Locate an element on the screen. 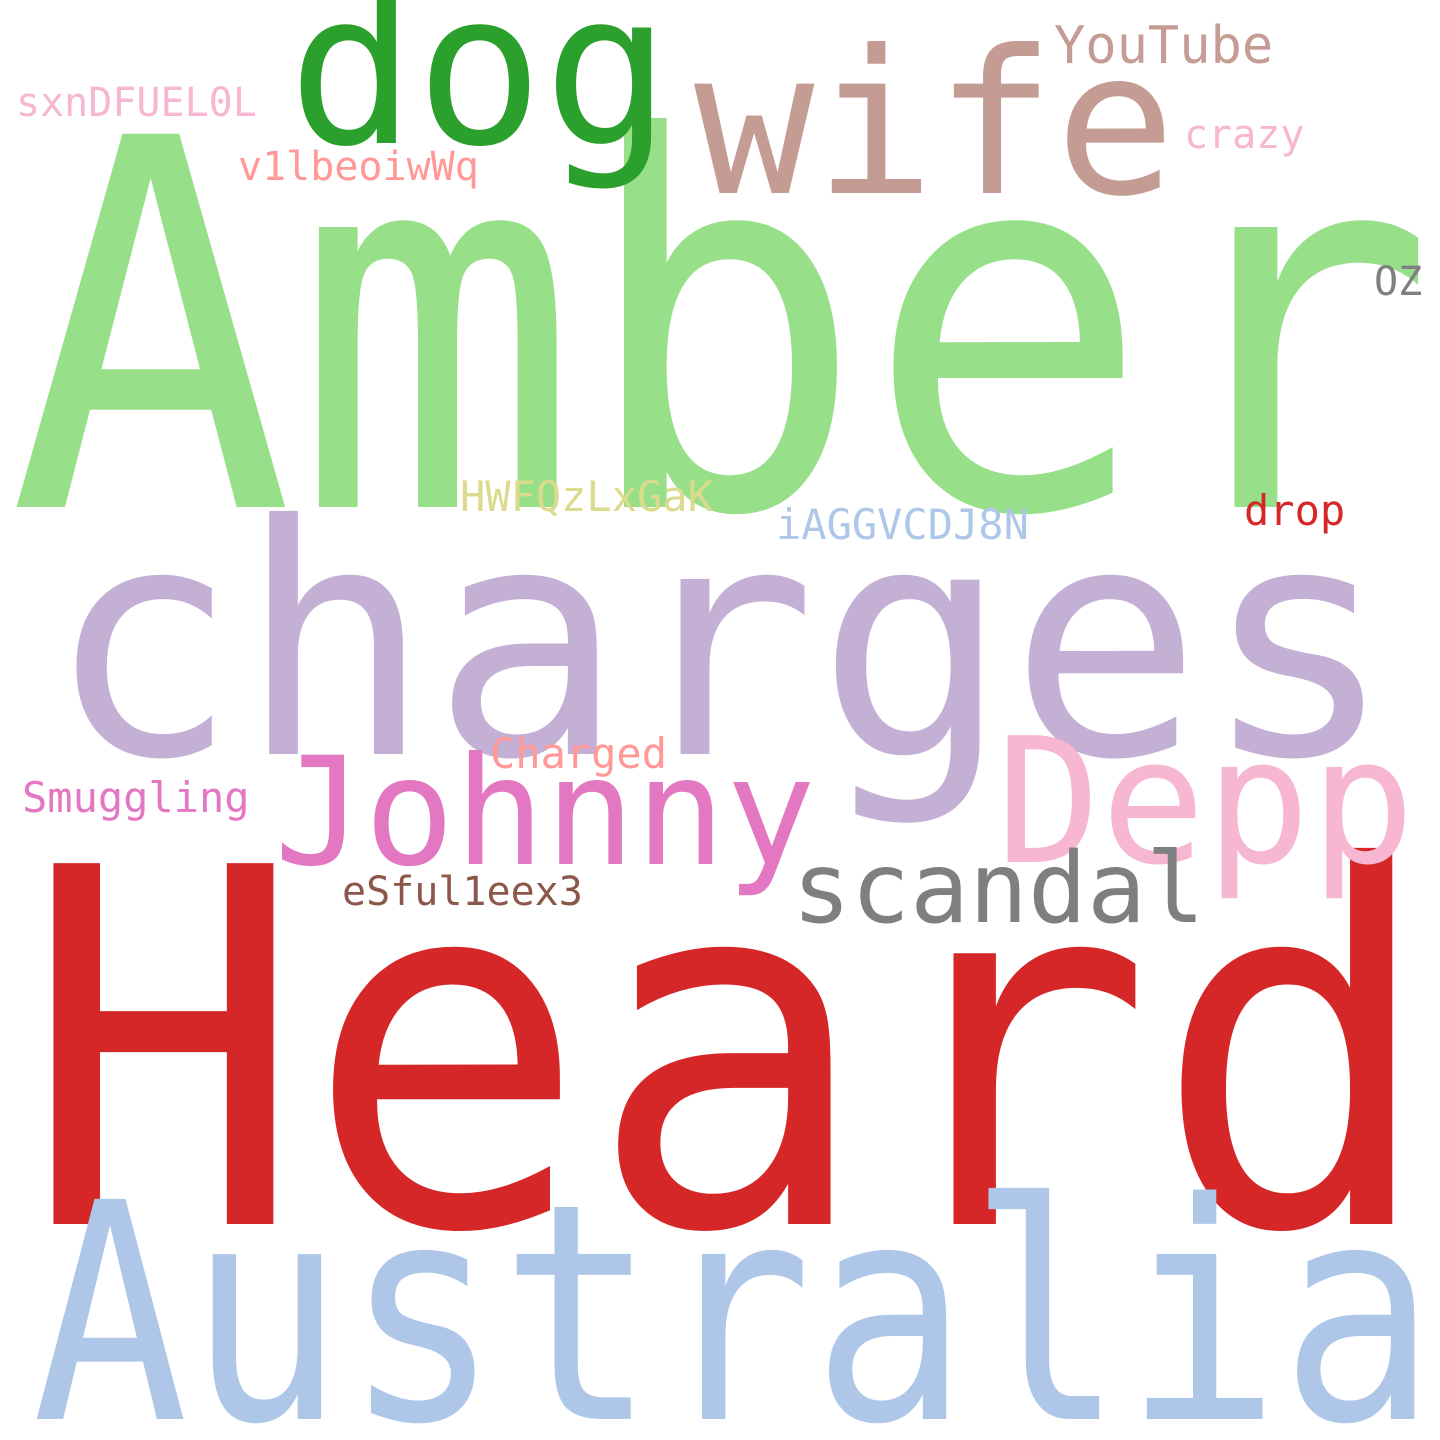 This screenshot has height=1440, width=1440. word-hwfqzlxgak: HWFQzLxGaK is located at coordinates (586, 496).